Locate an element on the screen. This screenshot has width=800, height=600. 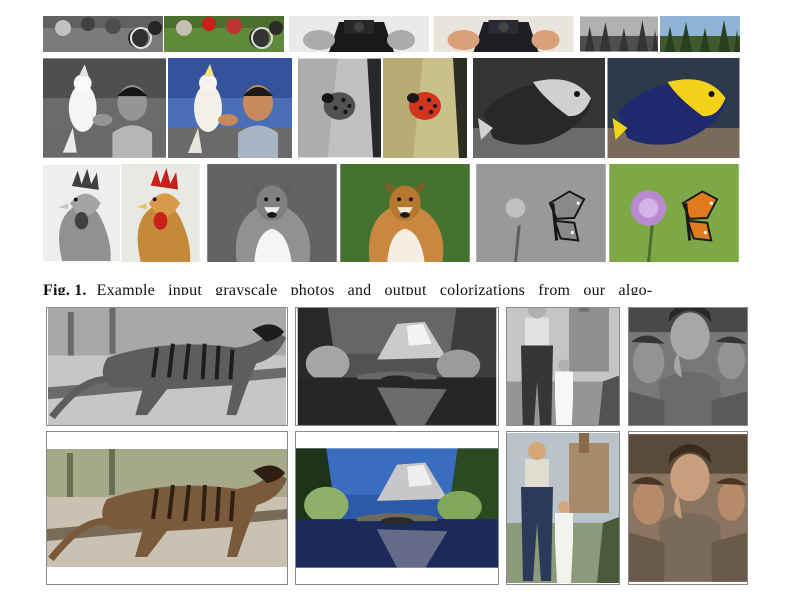
migrant-mother-grayscale-photo is located at coordinates (688, 366).